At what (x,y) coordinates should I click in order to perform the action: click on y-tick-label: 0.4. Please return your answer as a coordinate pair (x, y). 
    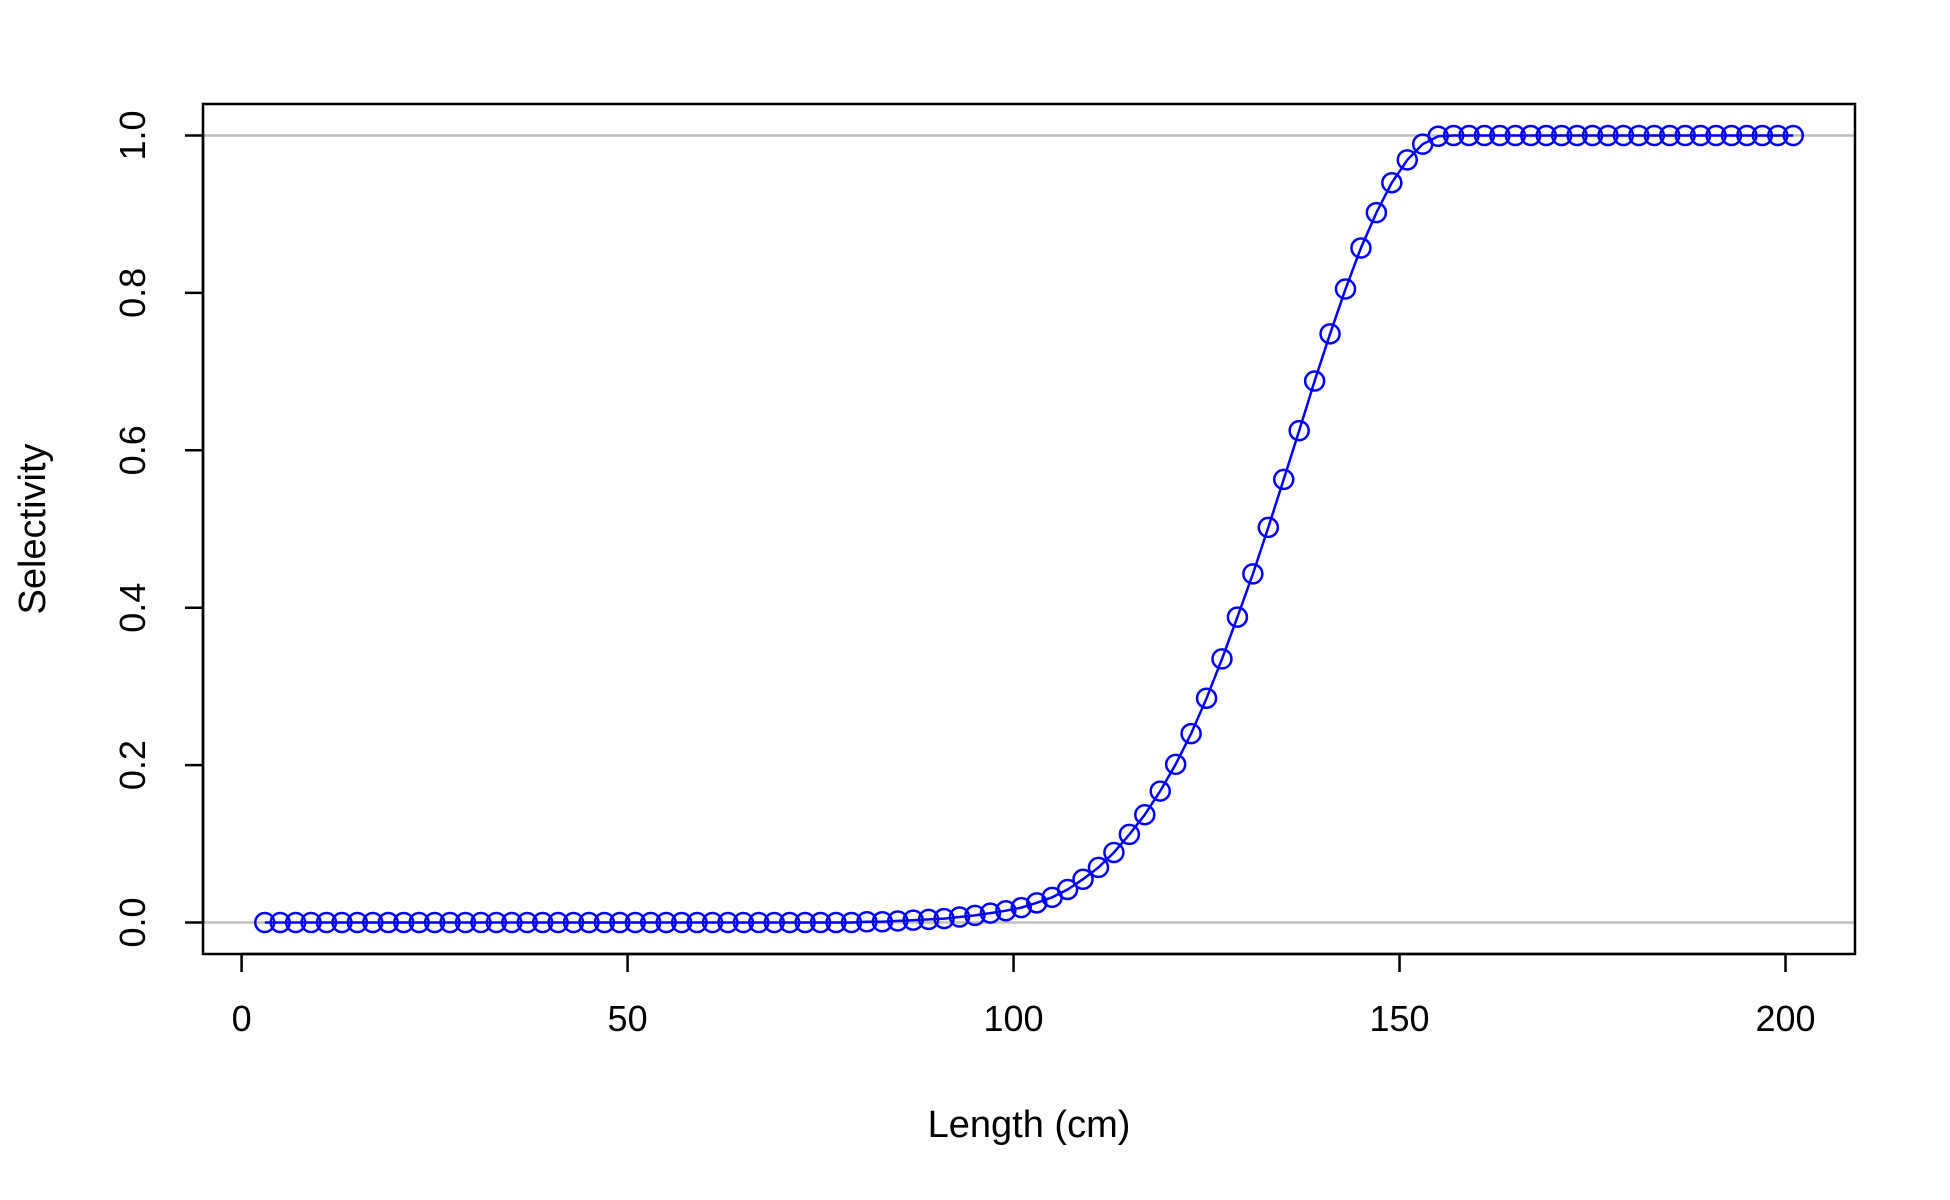
    Looking at the image, I should click on (132, 608).